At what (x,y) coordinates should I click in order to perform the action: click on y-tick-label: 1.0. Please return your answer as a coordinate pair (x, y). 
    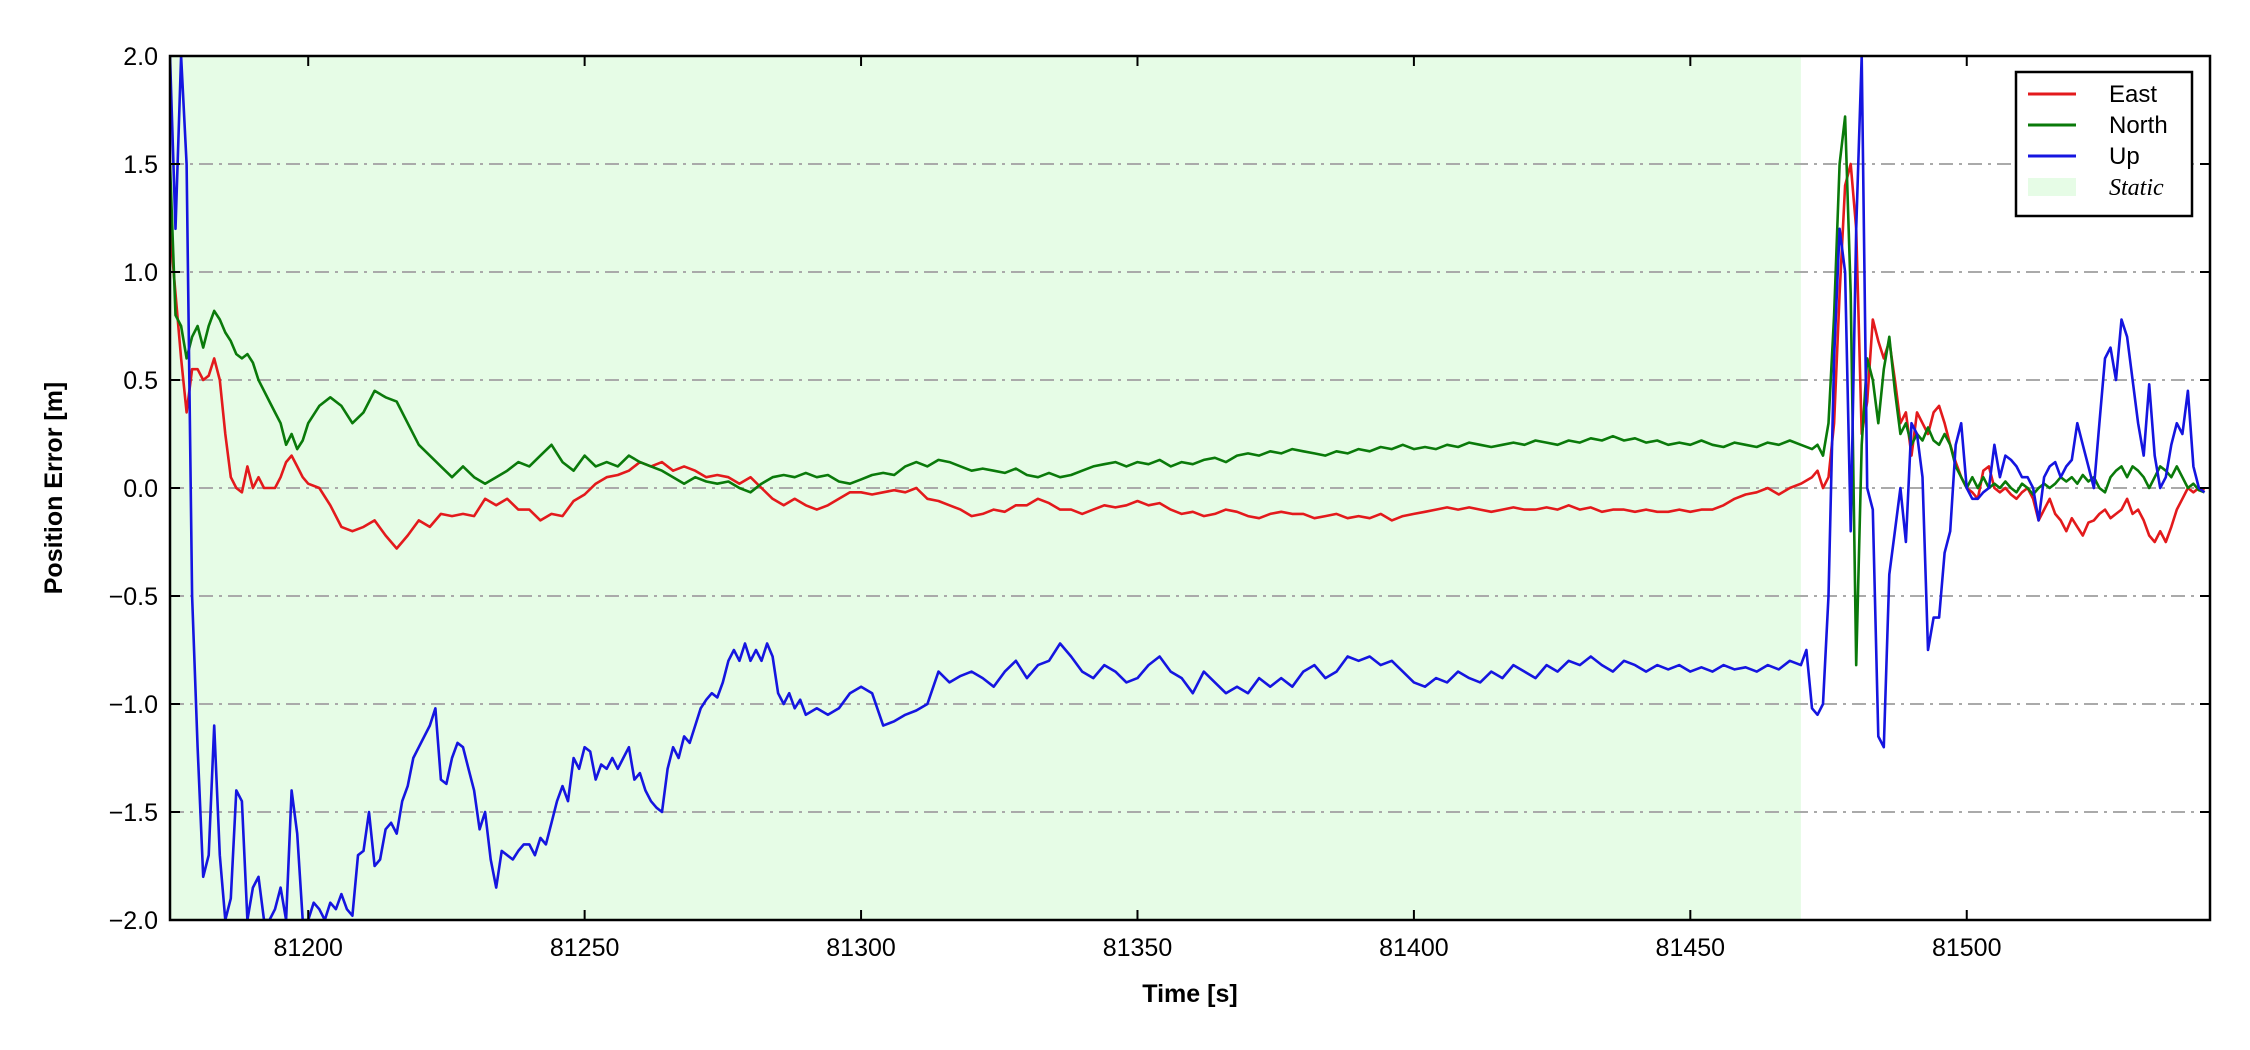
    Looking at the image, I should click on (140, 273).